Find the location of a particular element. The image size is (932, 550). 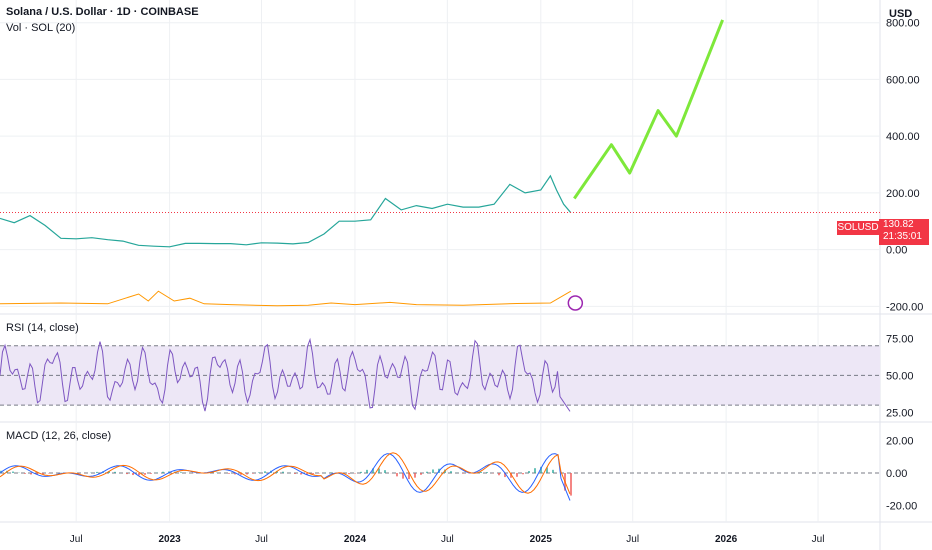

macd-line is located at coordinates (285, 477).